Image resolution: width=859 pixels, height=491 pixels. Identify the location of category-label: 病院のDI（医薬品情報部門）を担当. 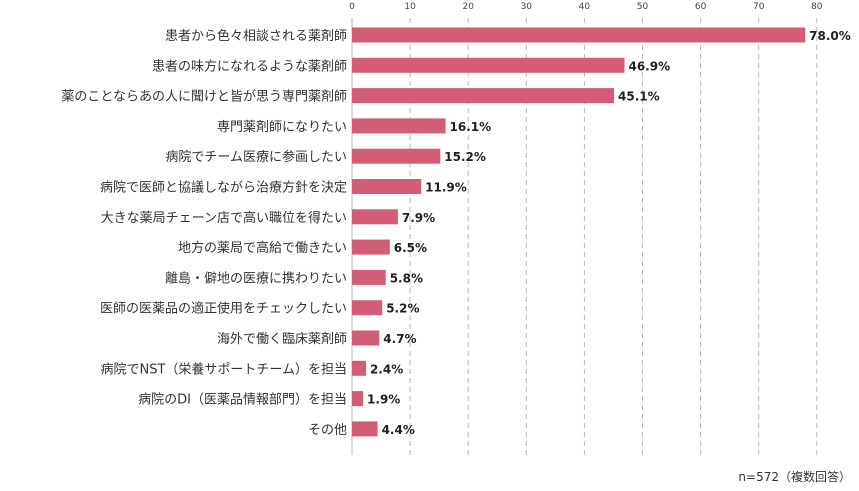
(242, 400).